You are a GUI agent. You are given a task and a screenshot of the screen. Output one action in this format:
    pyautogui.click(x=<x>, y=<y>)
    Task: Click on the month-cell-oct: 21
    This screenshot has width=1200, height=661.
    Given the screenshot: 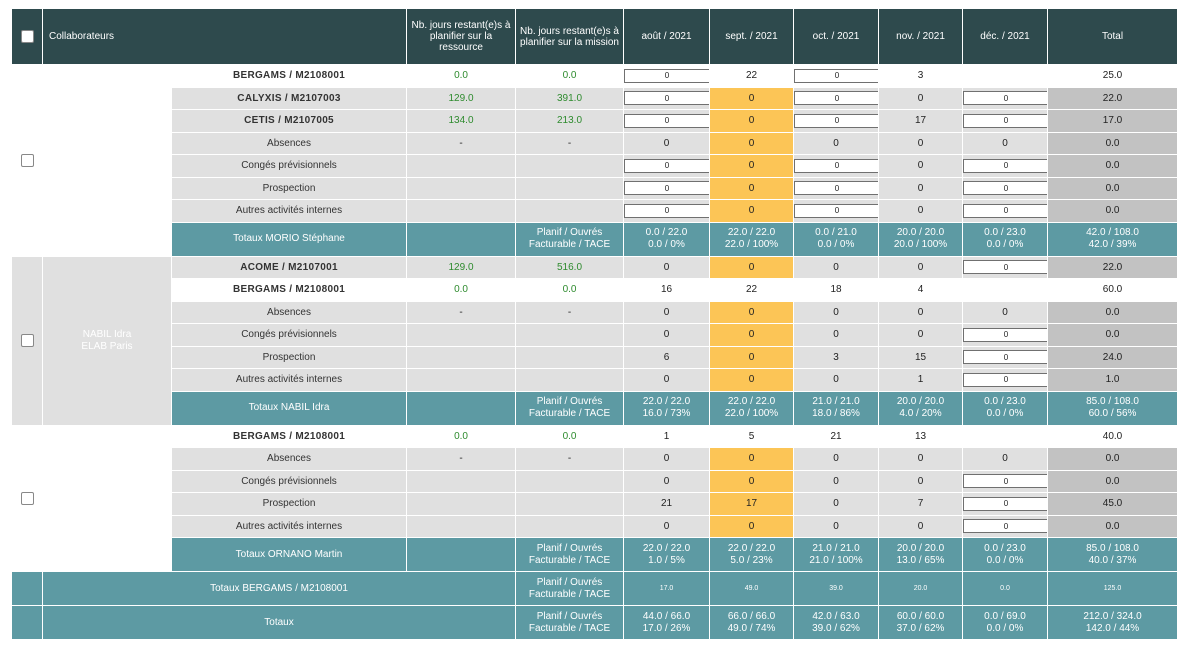 What is the action you would take?
    pyautogui.click(x=836, y=436)
    